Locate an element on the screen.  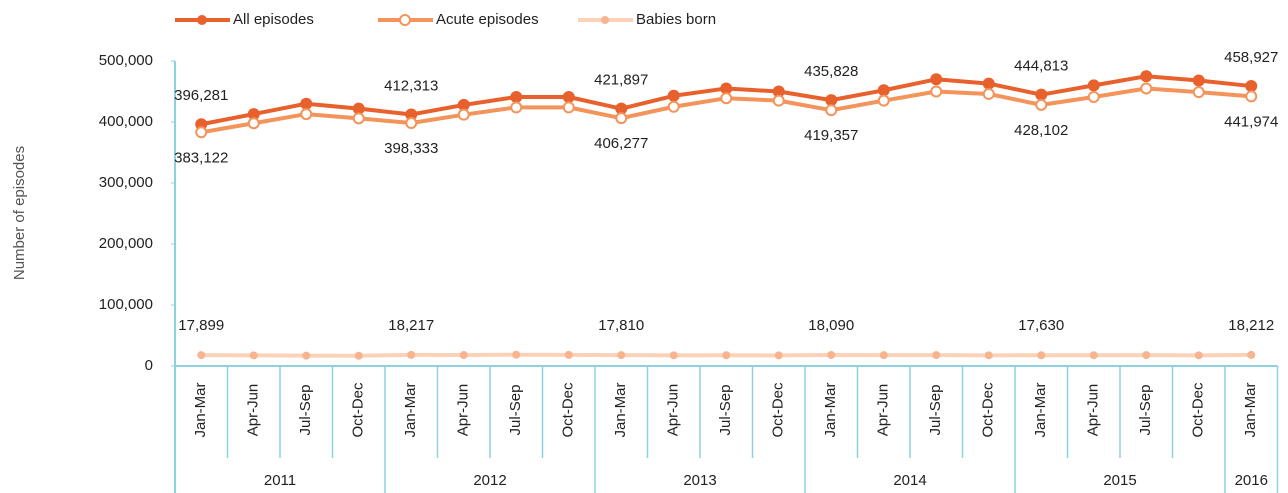
y-tick-label: 0 is located at coordinates (149, 365).